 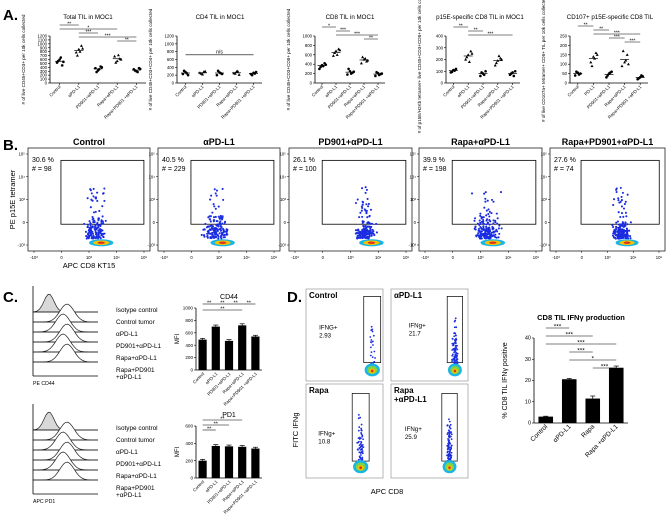 What do you see at coordinates (323, 295) in the screenshot?
I see `flow-panel-title: Control` at bounding box center [323, 295].